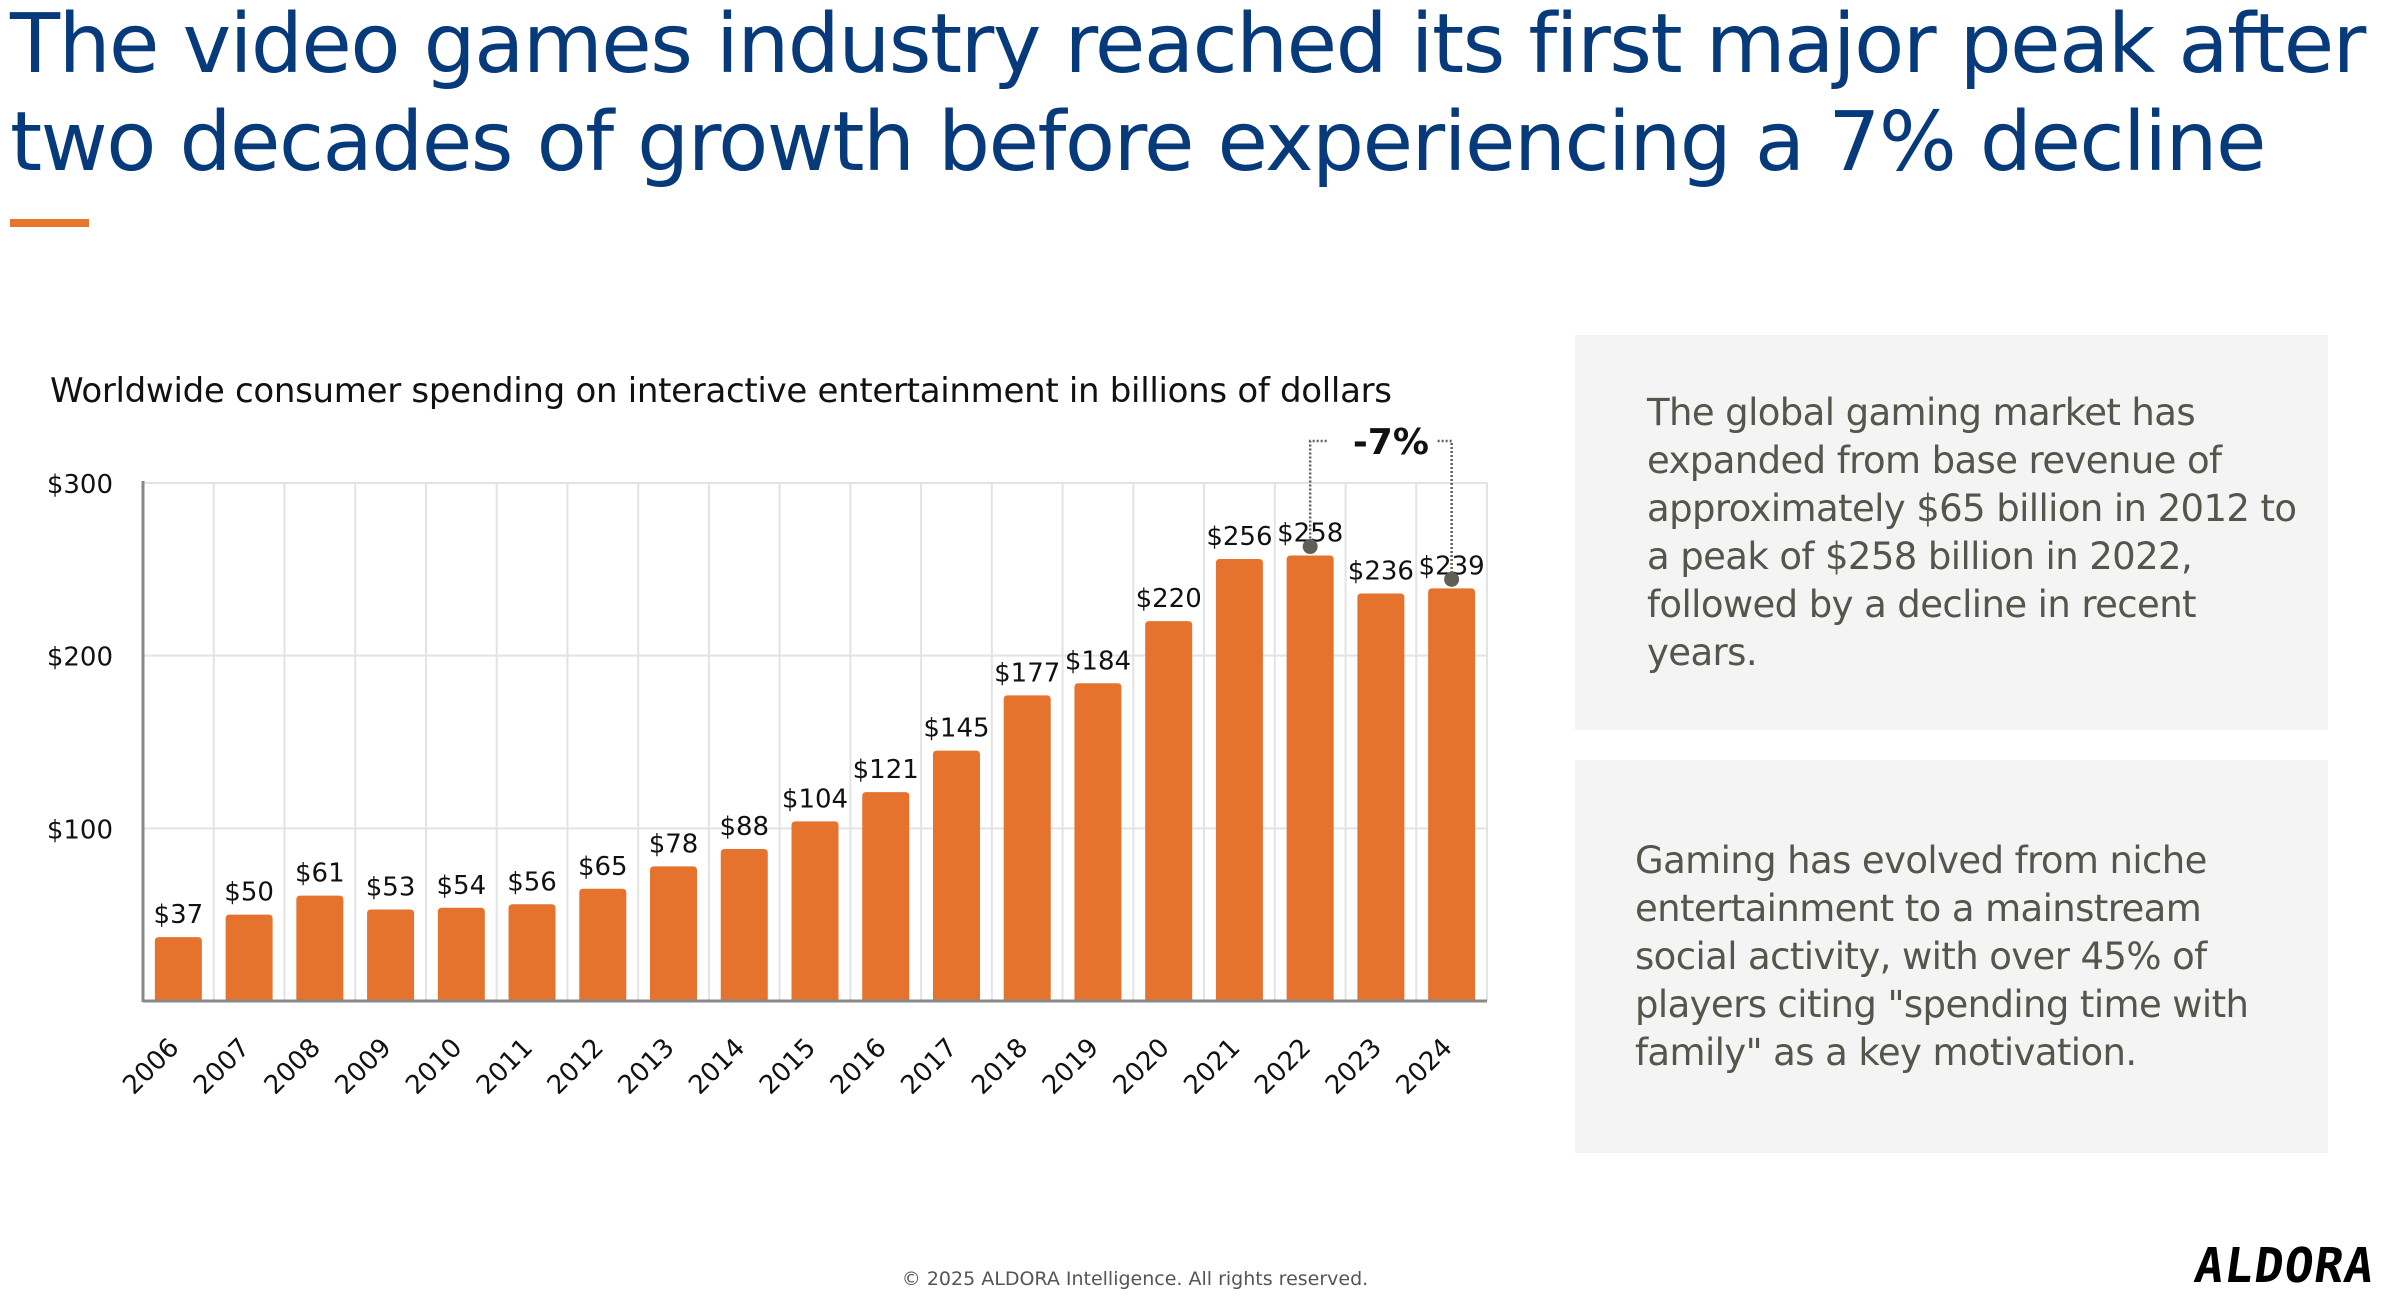 This screenshot has height=1302, width=2390. I want to click on x-tick-label: 2010, so click(434, 1067).